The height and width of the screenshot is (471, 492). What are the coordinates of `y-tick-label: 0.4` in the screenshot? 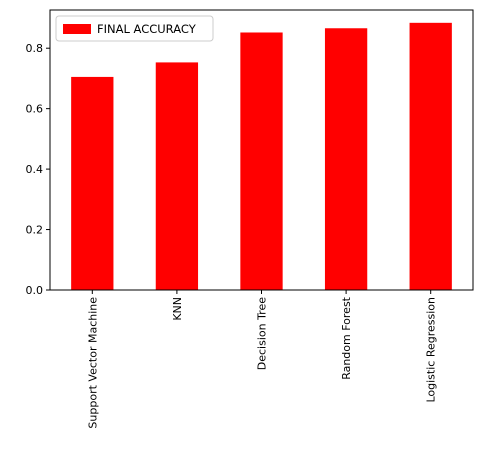 It's located at (35, 169).